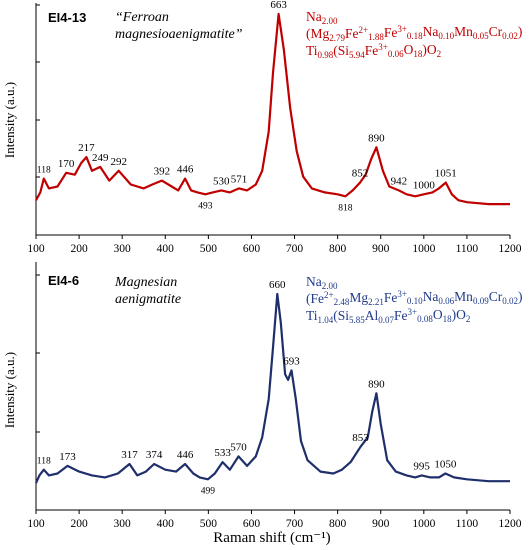  Describe the element at coordinates (166, 249) in the screenshot. I see `x-tick-label: 400` at that location.